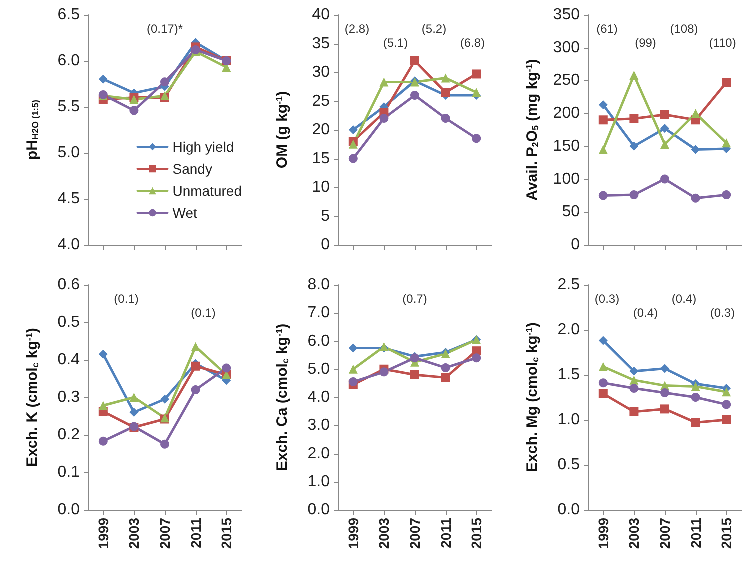 The image size is (755, 565). What do you see at coordinates (321, 159) in the screenshot?
I see `y-tick-label: 15` at bounding box center [321, 159].